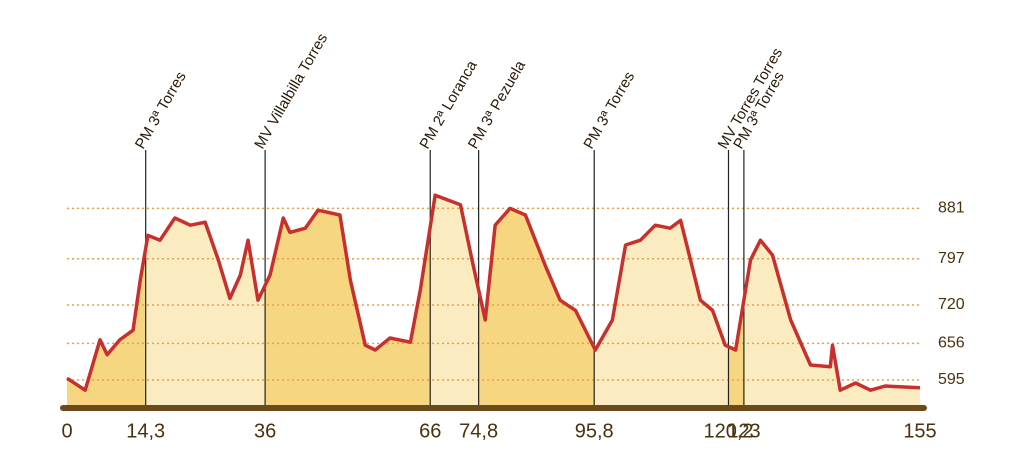 The image size is (1024, 470). I want to click on x-tick-label: 120,2, so click(728, 431).